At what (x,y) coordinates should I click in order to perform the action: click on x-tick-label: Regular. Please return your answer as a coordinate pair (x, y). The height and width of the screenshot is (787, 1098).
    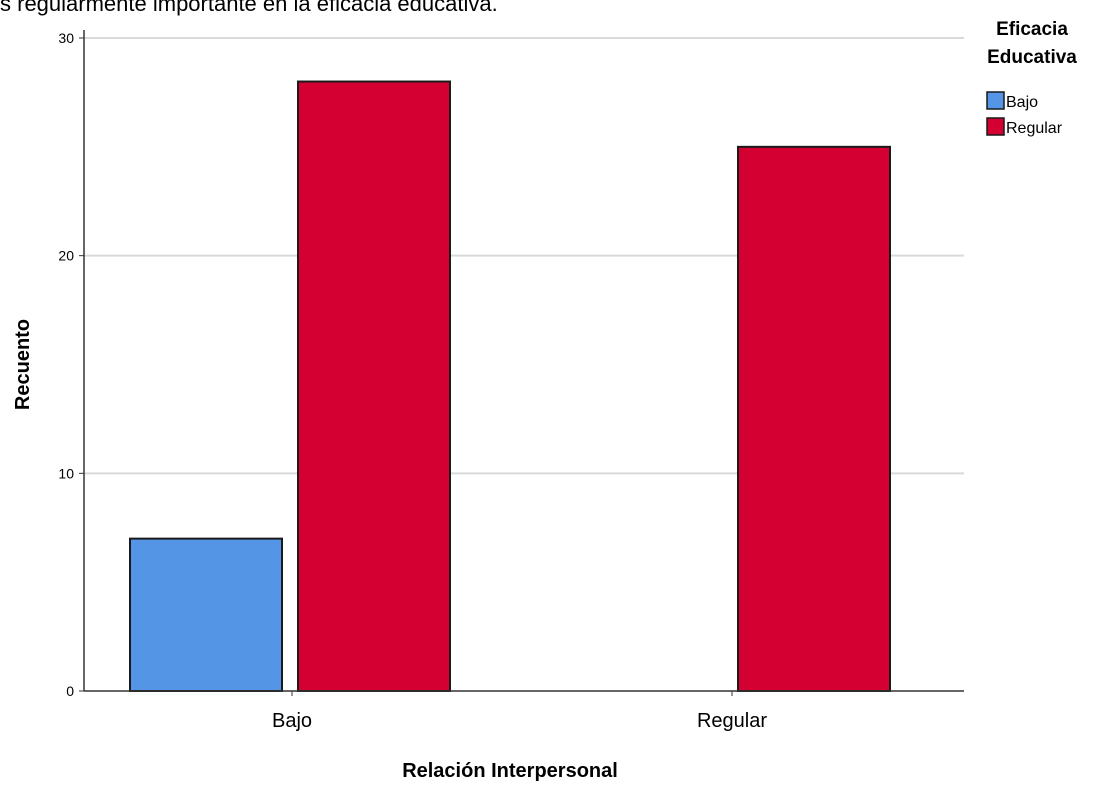
    Looking at the image, I should click on (732, 721).